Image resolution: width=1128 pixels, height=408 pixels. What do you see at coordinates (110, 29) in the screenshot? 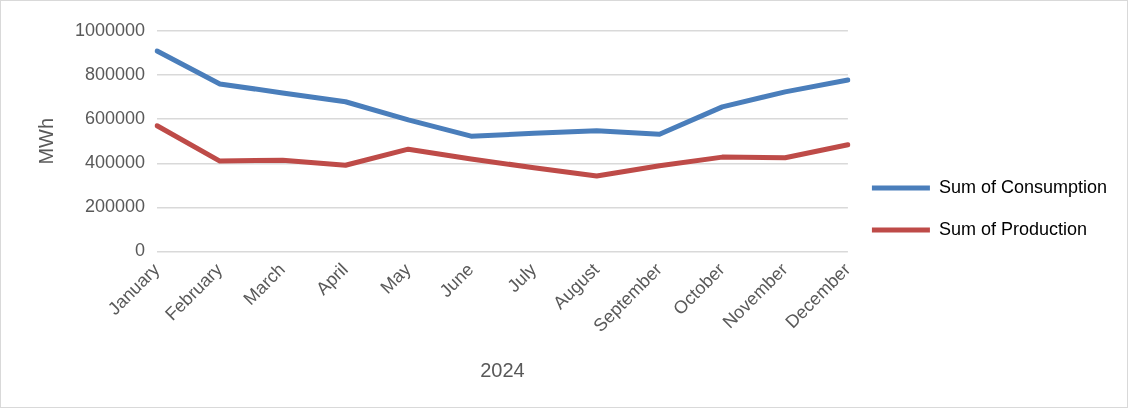
I see `y-tick-label: 1000000` at bounding box center [110, 29].